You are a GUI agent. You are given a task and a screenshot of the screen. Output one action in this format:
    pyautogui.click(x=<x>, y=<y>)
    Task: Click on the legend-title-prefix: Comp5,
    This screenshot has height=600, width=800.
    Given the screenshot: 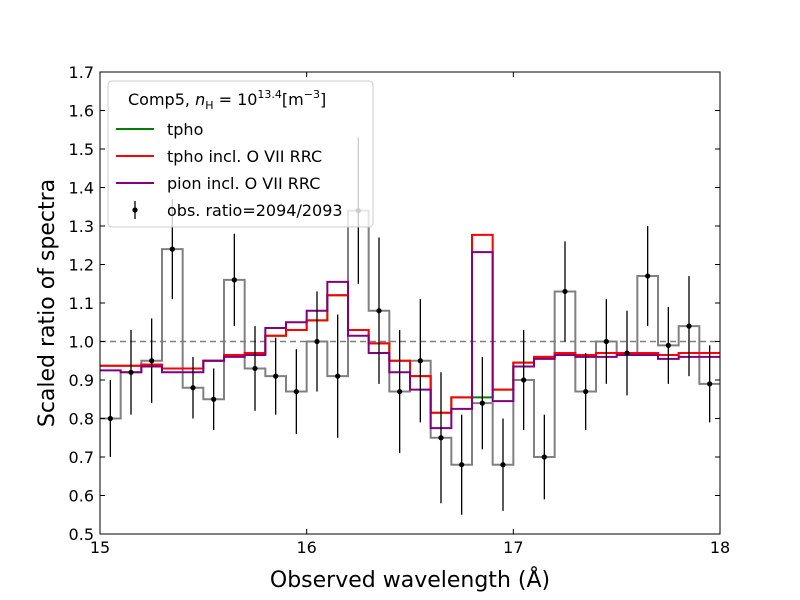 What is the action you would take?
    pyautogui.click(x=161, y=99)
    